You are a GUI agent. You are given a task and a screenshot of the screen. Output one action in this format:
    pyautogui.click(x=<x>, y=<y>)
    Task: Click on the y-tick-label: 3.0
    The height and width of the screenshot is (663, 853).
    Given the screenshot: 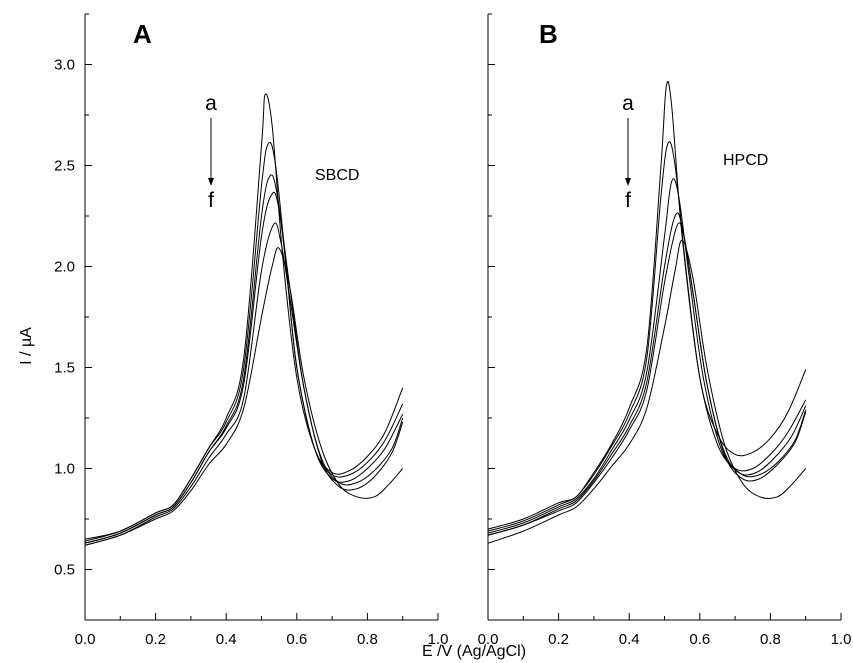 What is the action you would take?
    pyautogui.click(x=64, y=65)
    